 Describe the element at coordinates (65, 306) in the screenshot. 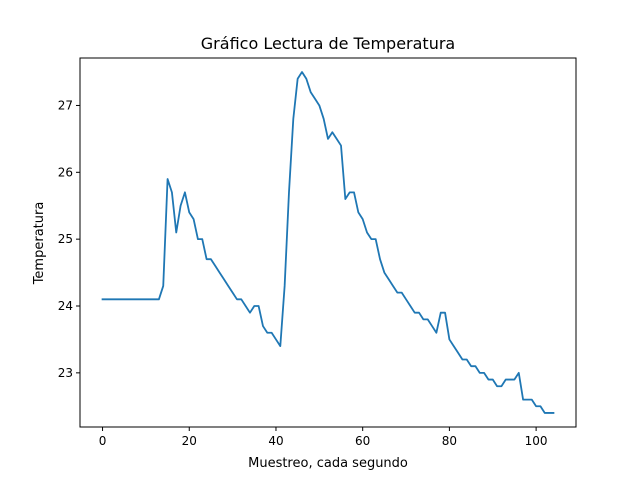

I see `y-tick-label: 24` at that location.